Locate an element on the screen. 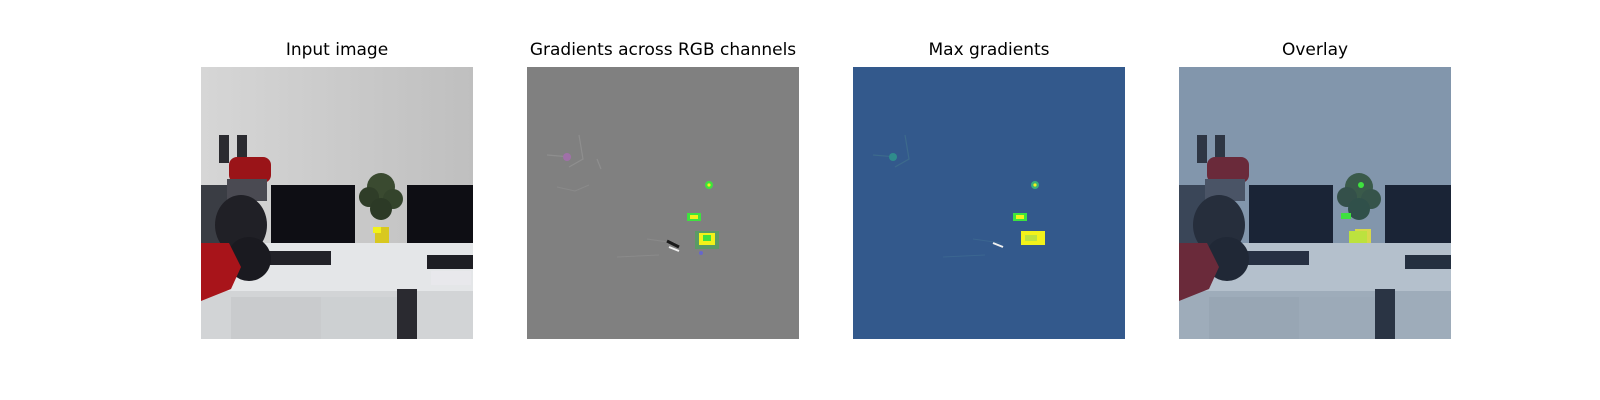  overlay-image is located at coordinates (1315, 203).